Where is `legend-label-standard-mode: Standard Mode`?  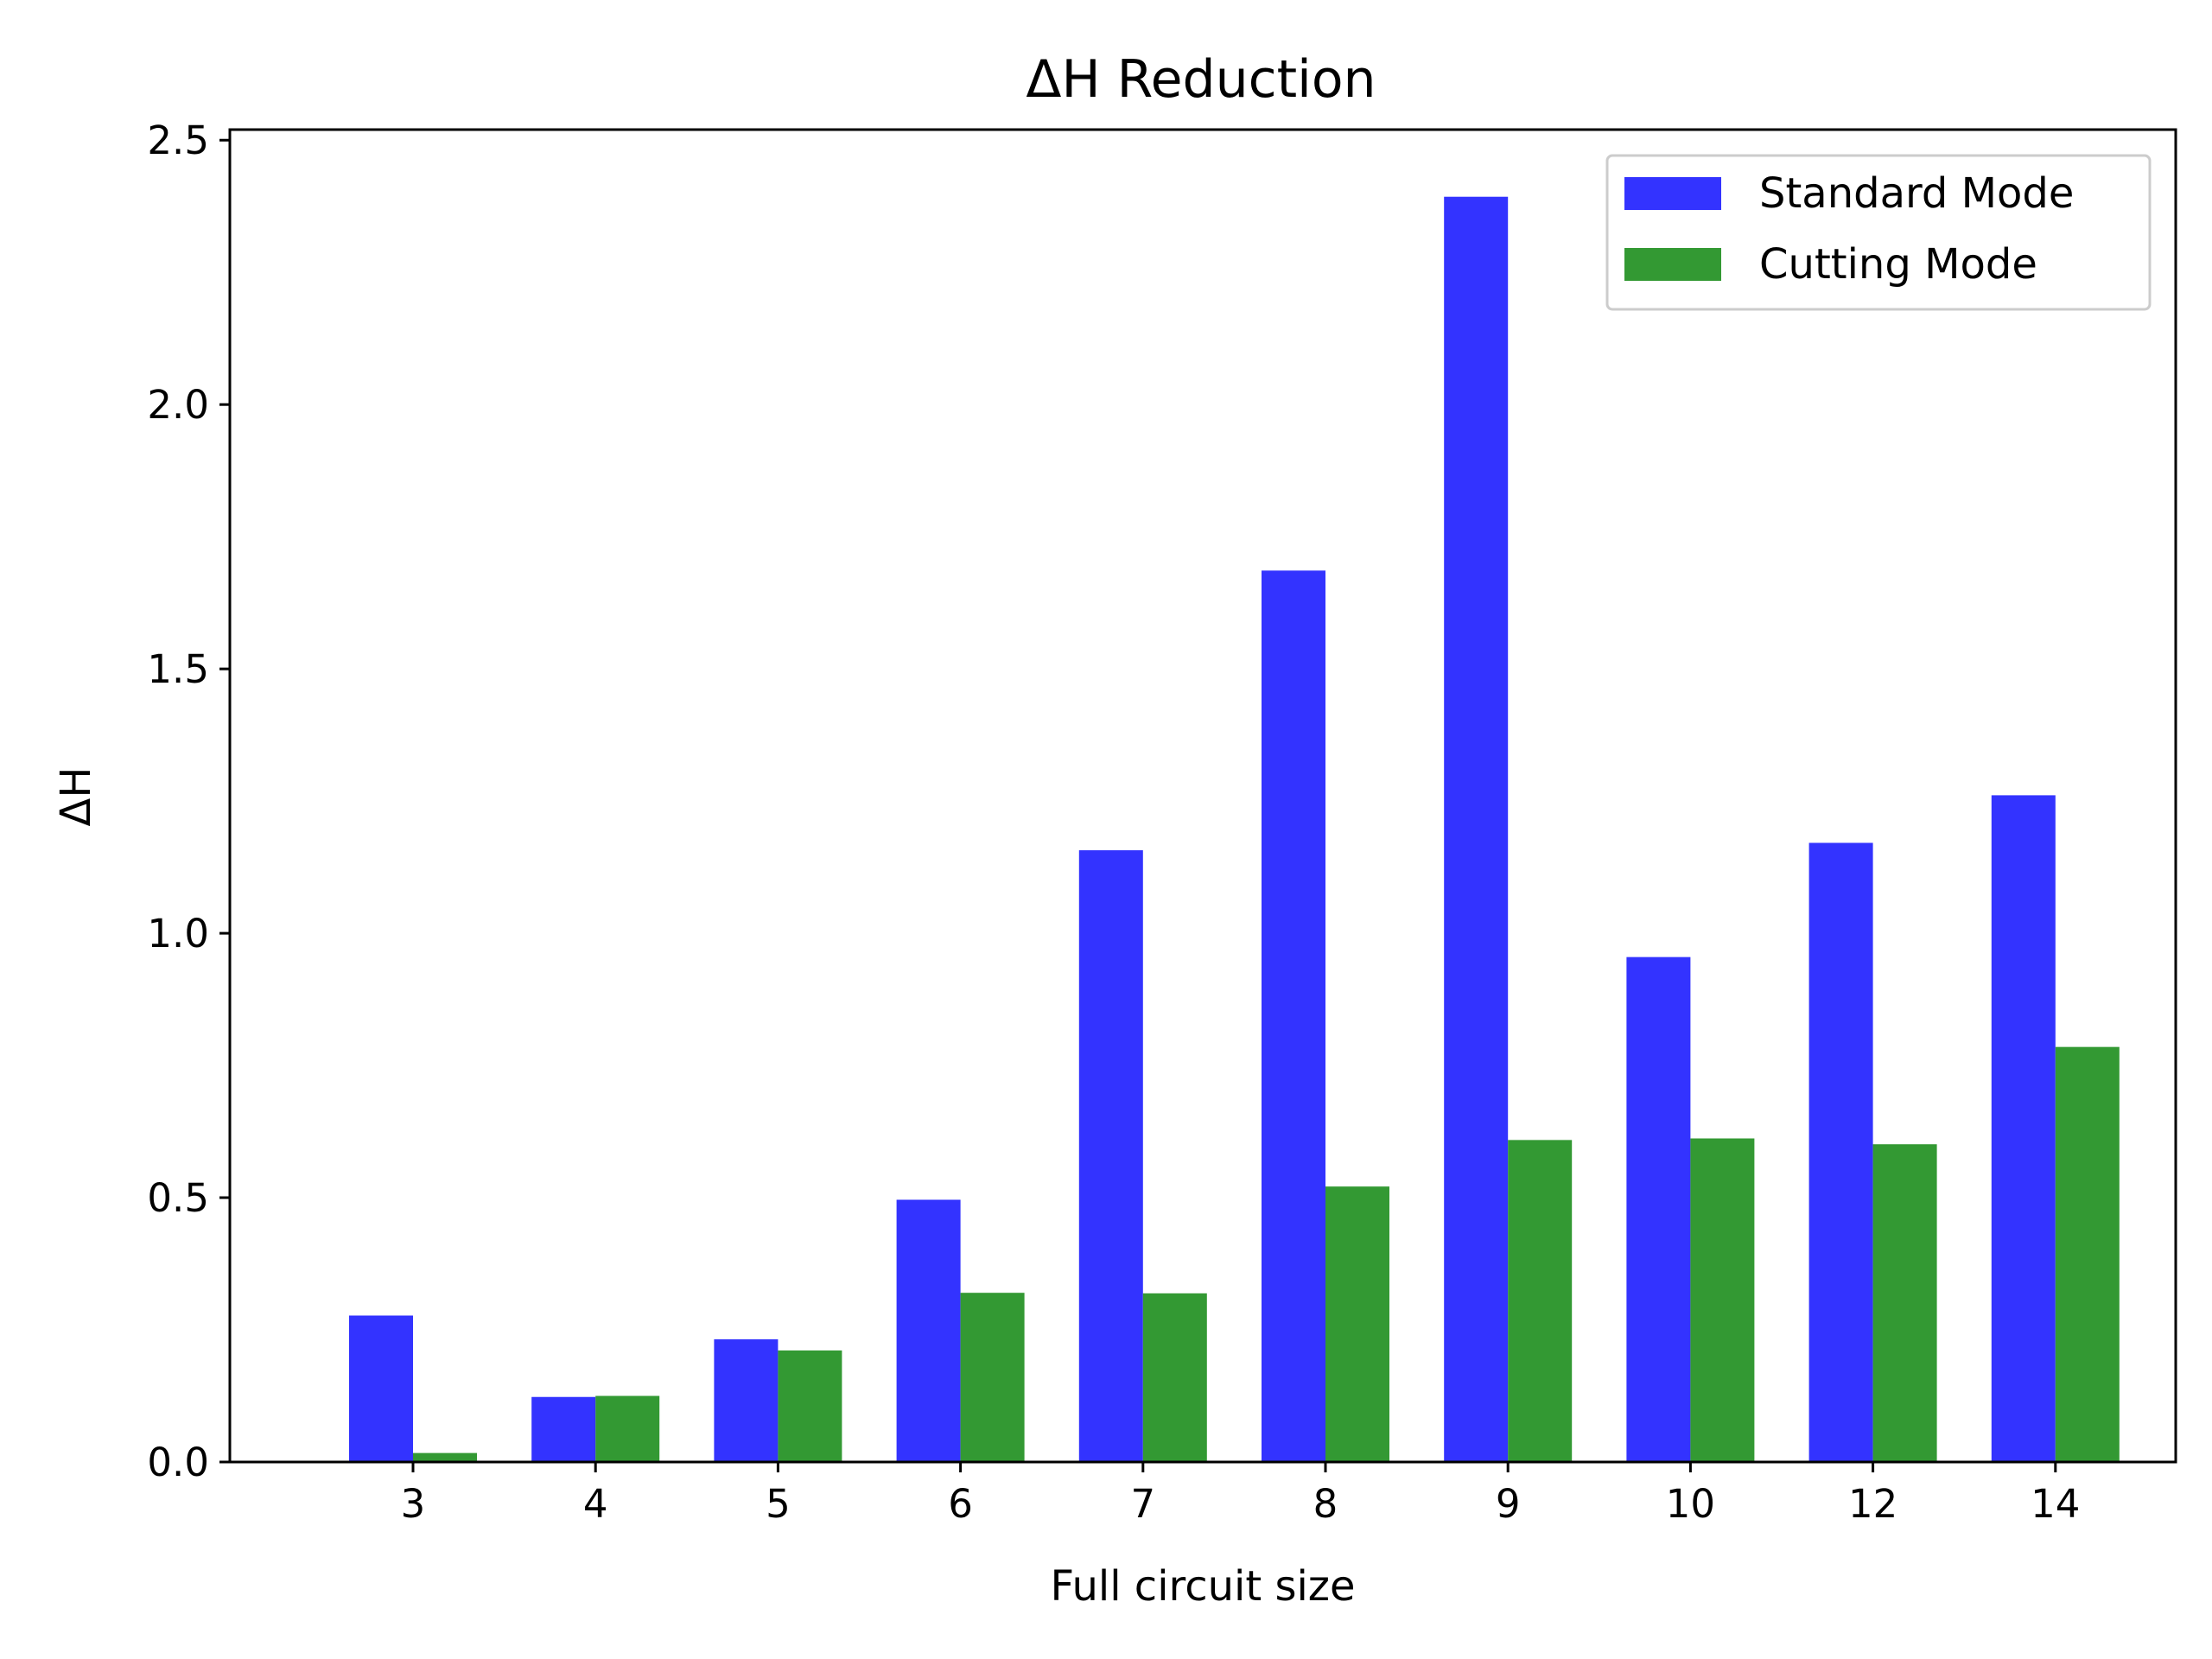
legend-label-standard-mode: Standard Mode is located at coordinates (1916, 193).